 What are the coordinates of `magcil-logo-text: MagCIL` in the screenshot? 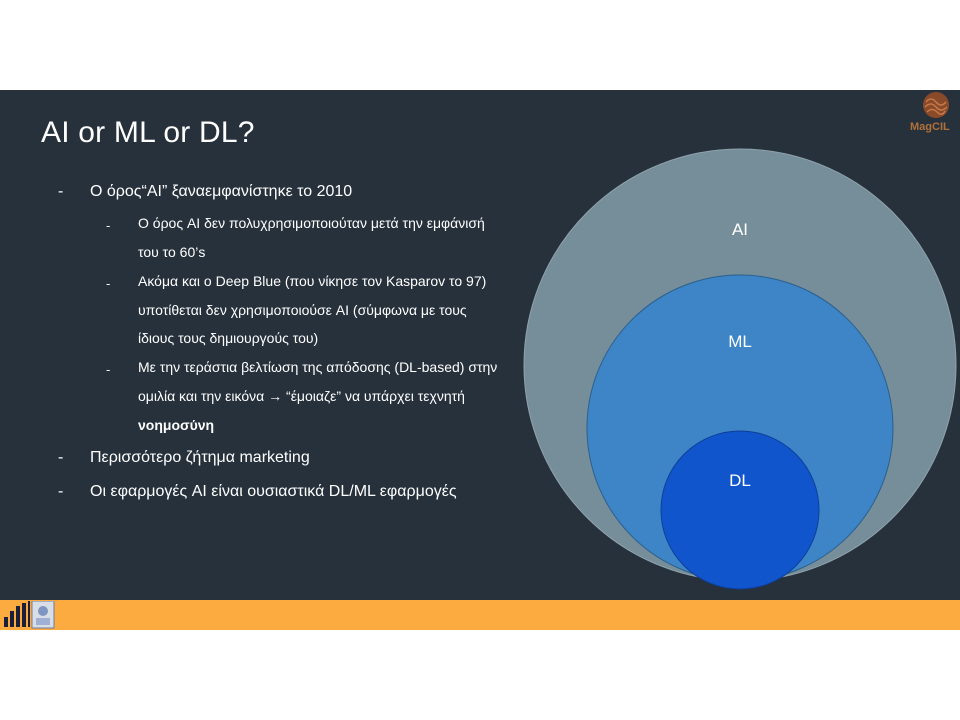 It's located at (930, 127).